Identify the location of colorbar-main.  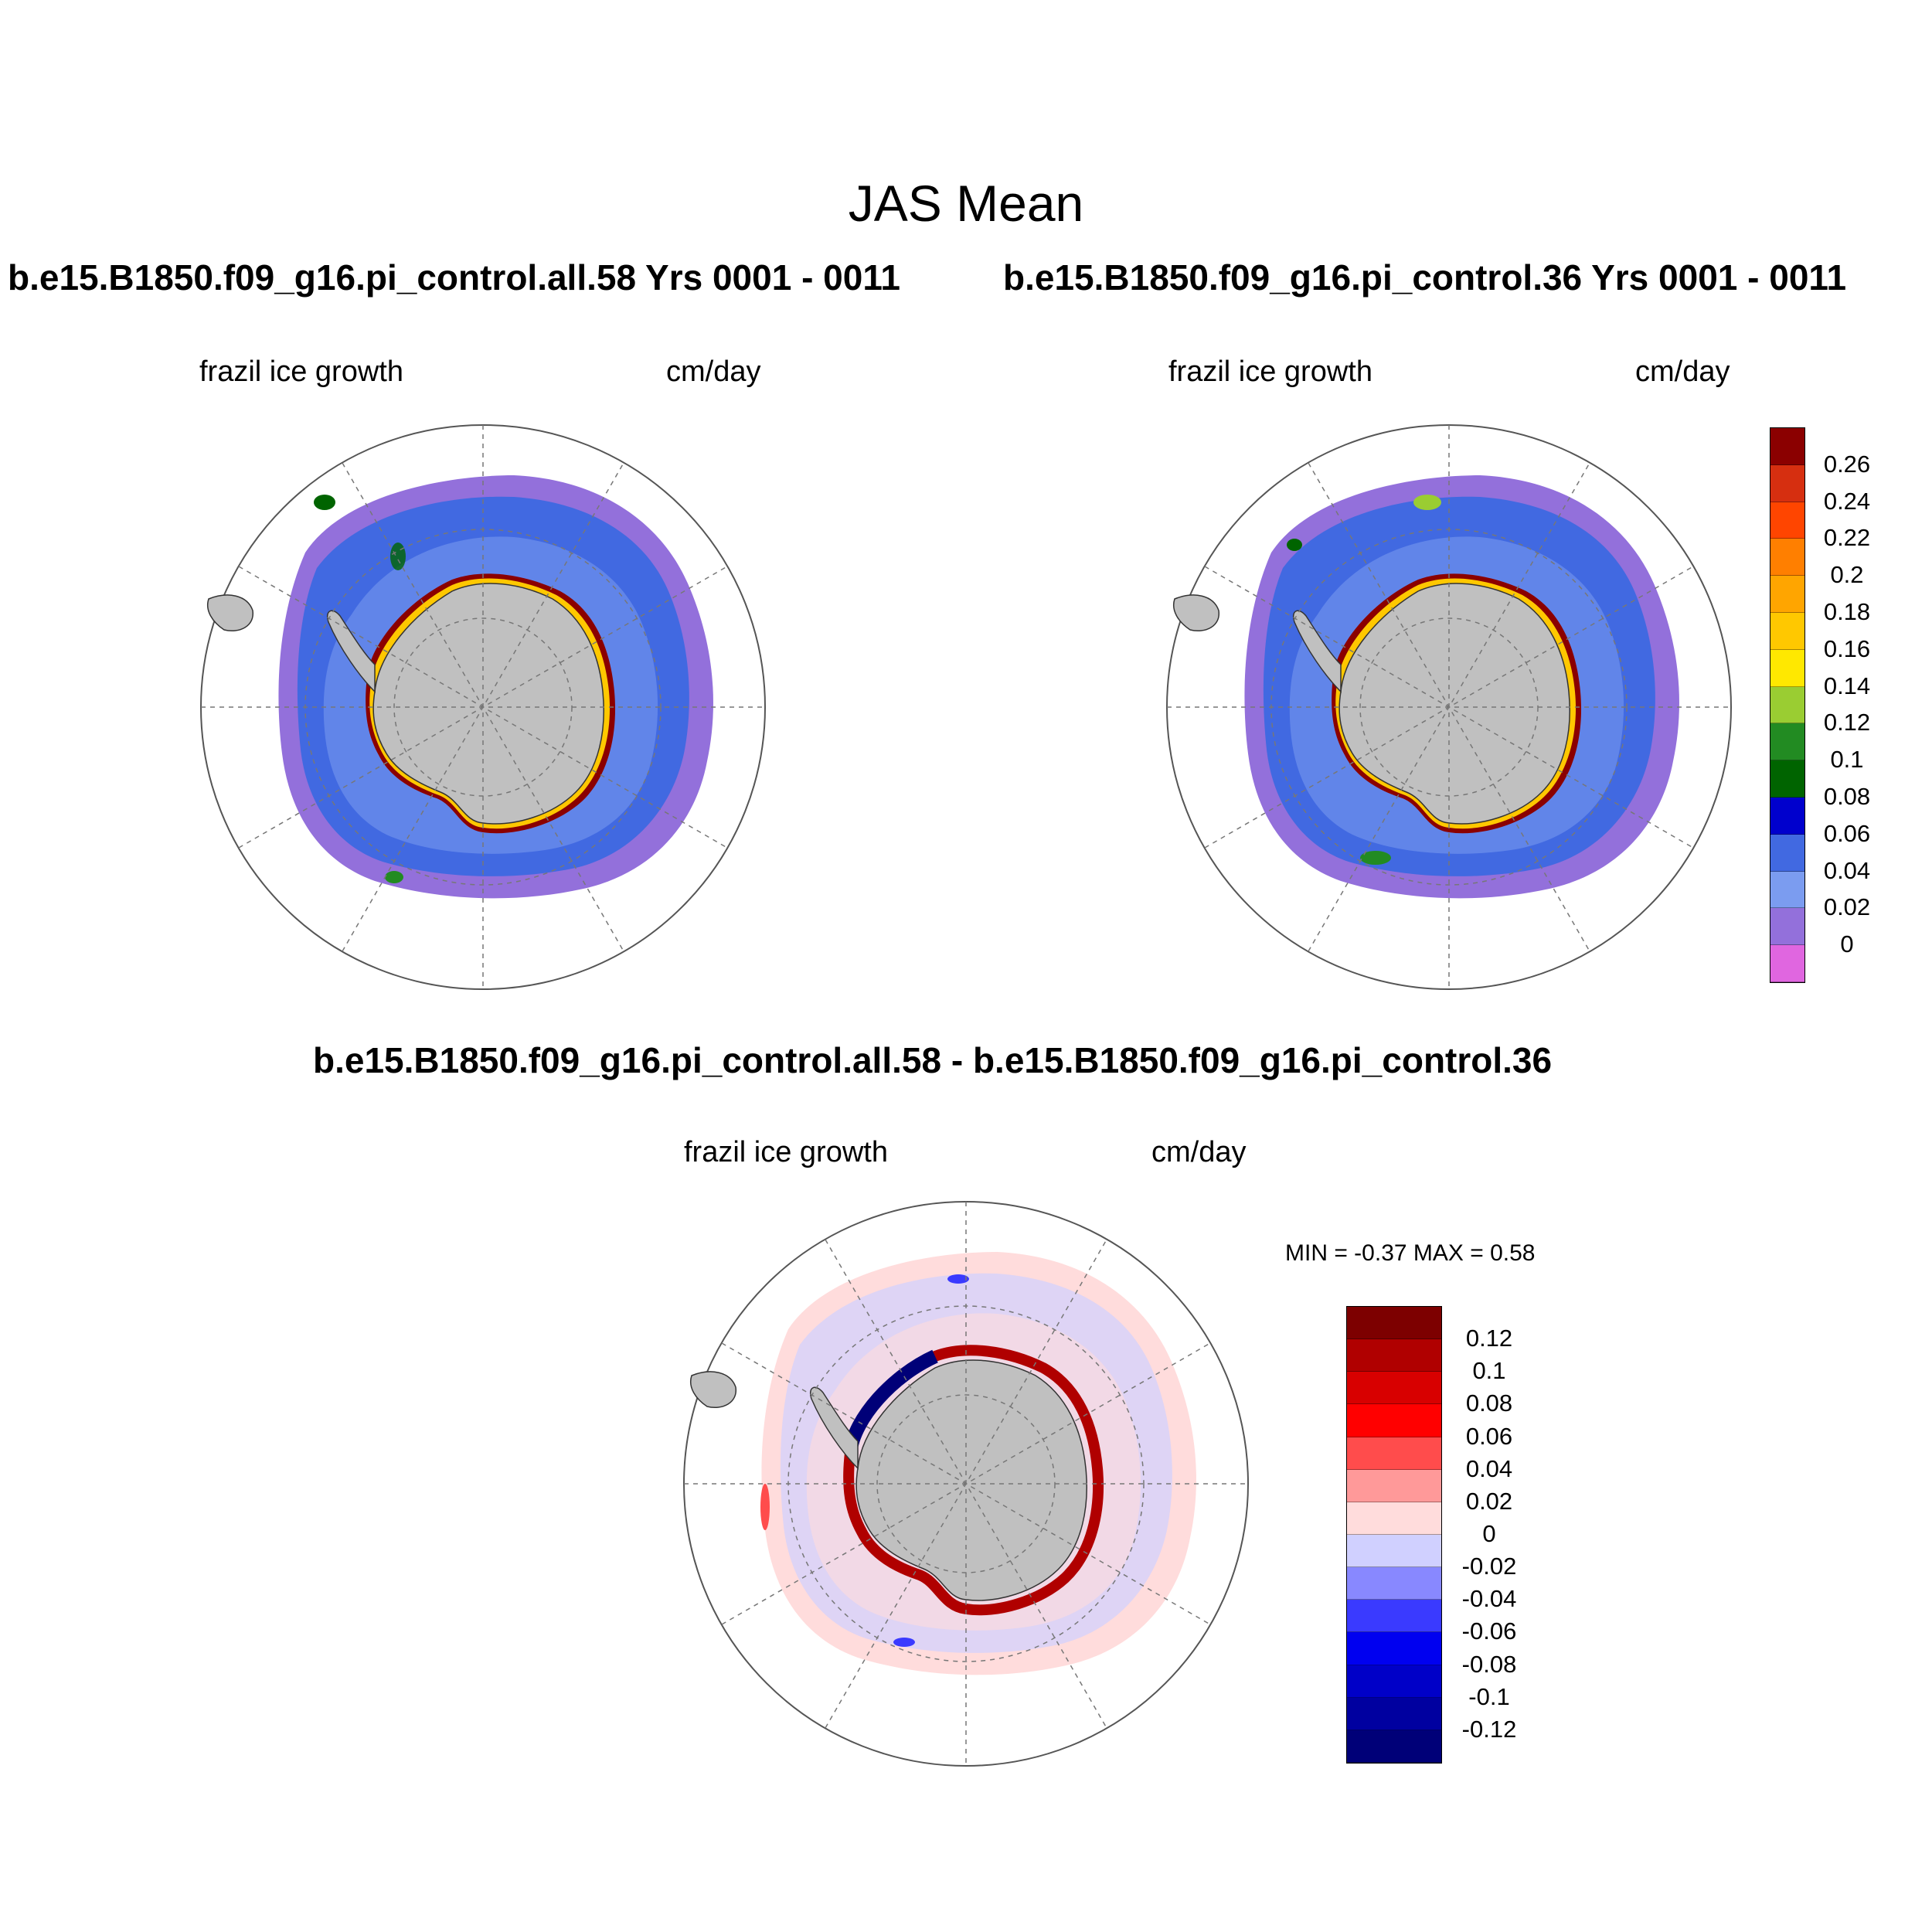
(1787, 705).